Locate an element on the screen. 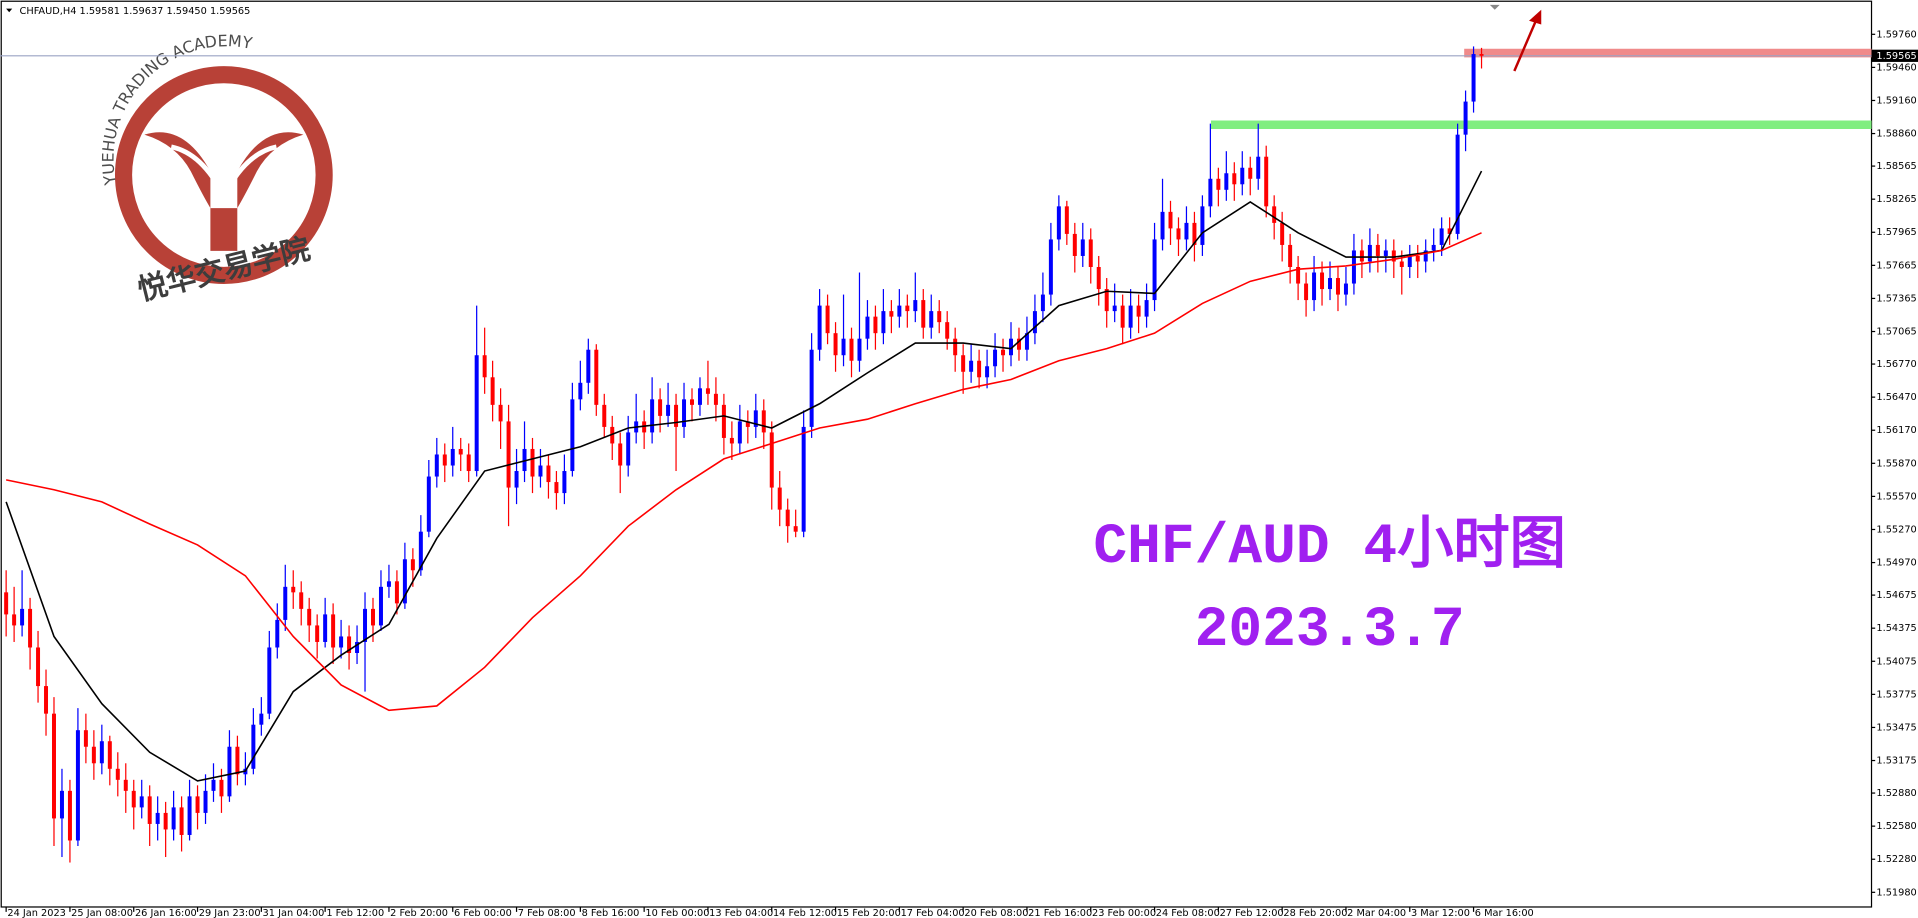  y-tick-label: 1.56170 is located at coordinates (1896, 430).